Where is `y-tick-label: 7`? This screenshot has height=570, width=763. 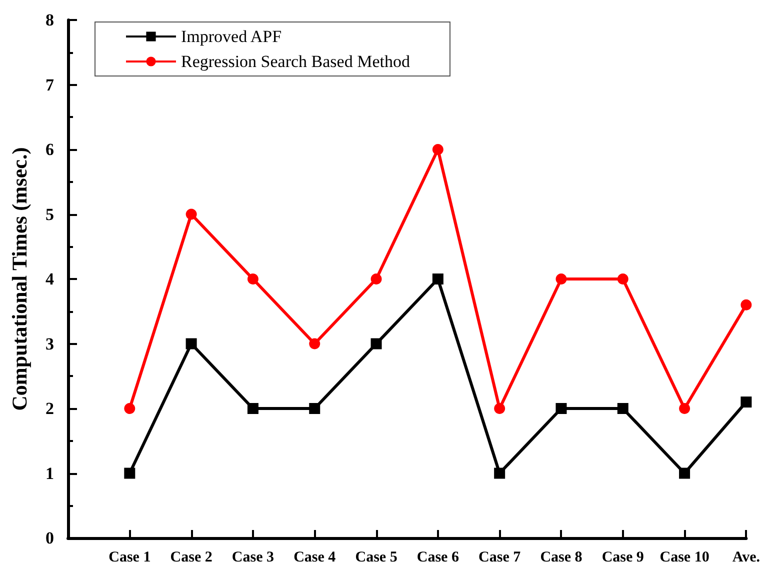
y-tick-label: 7 is located at coordinates (50, 84).